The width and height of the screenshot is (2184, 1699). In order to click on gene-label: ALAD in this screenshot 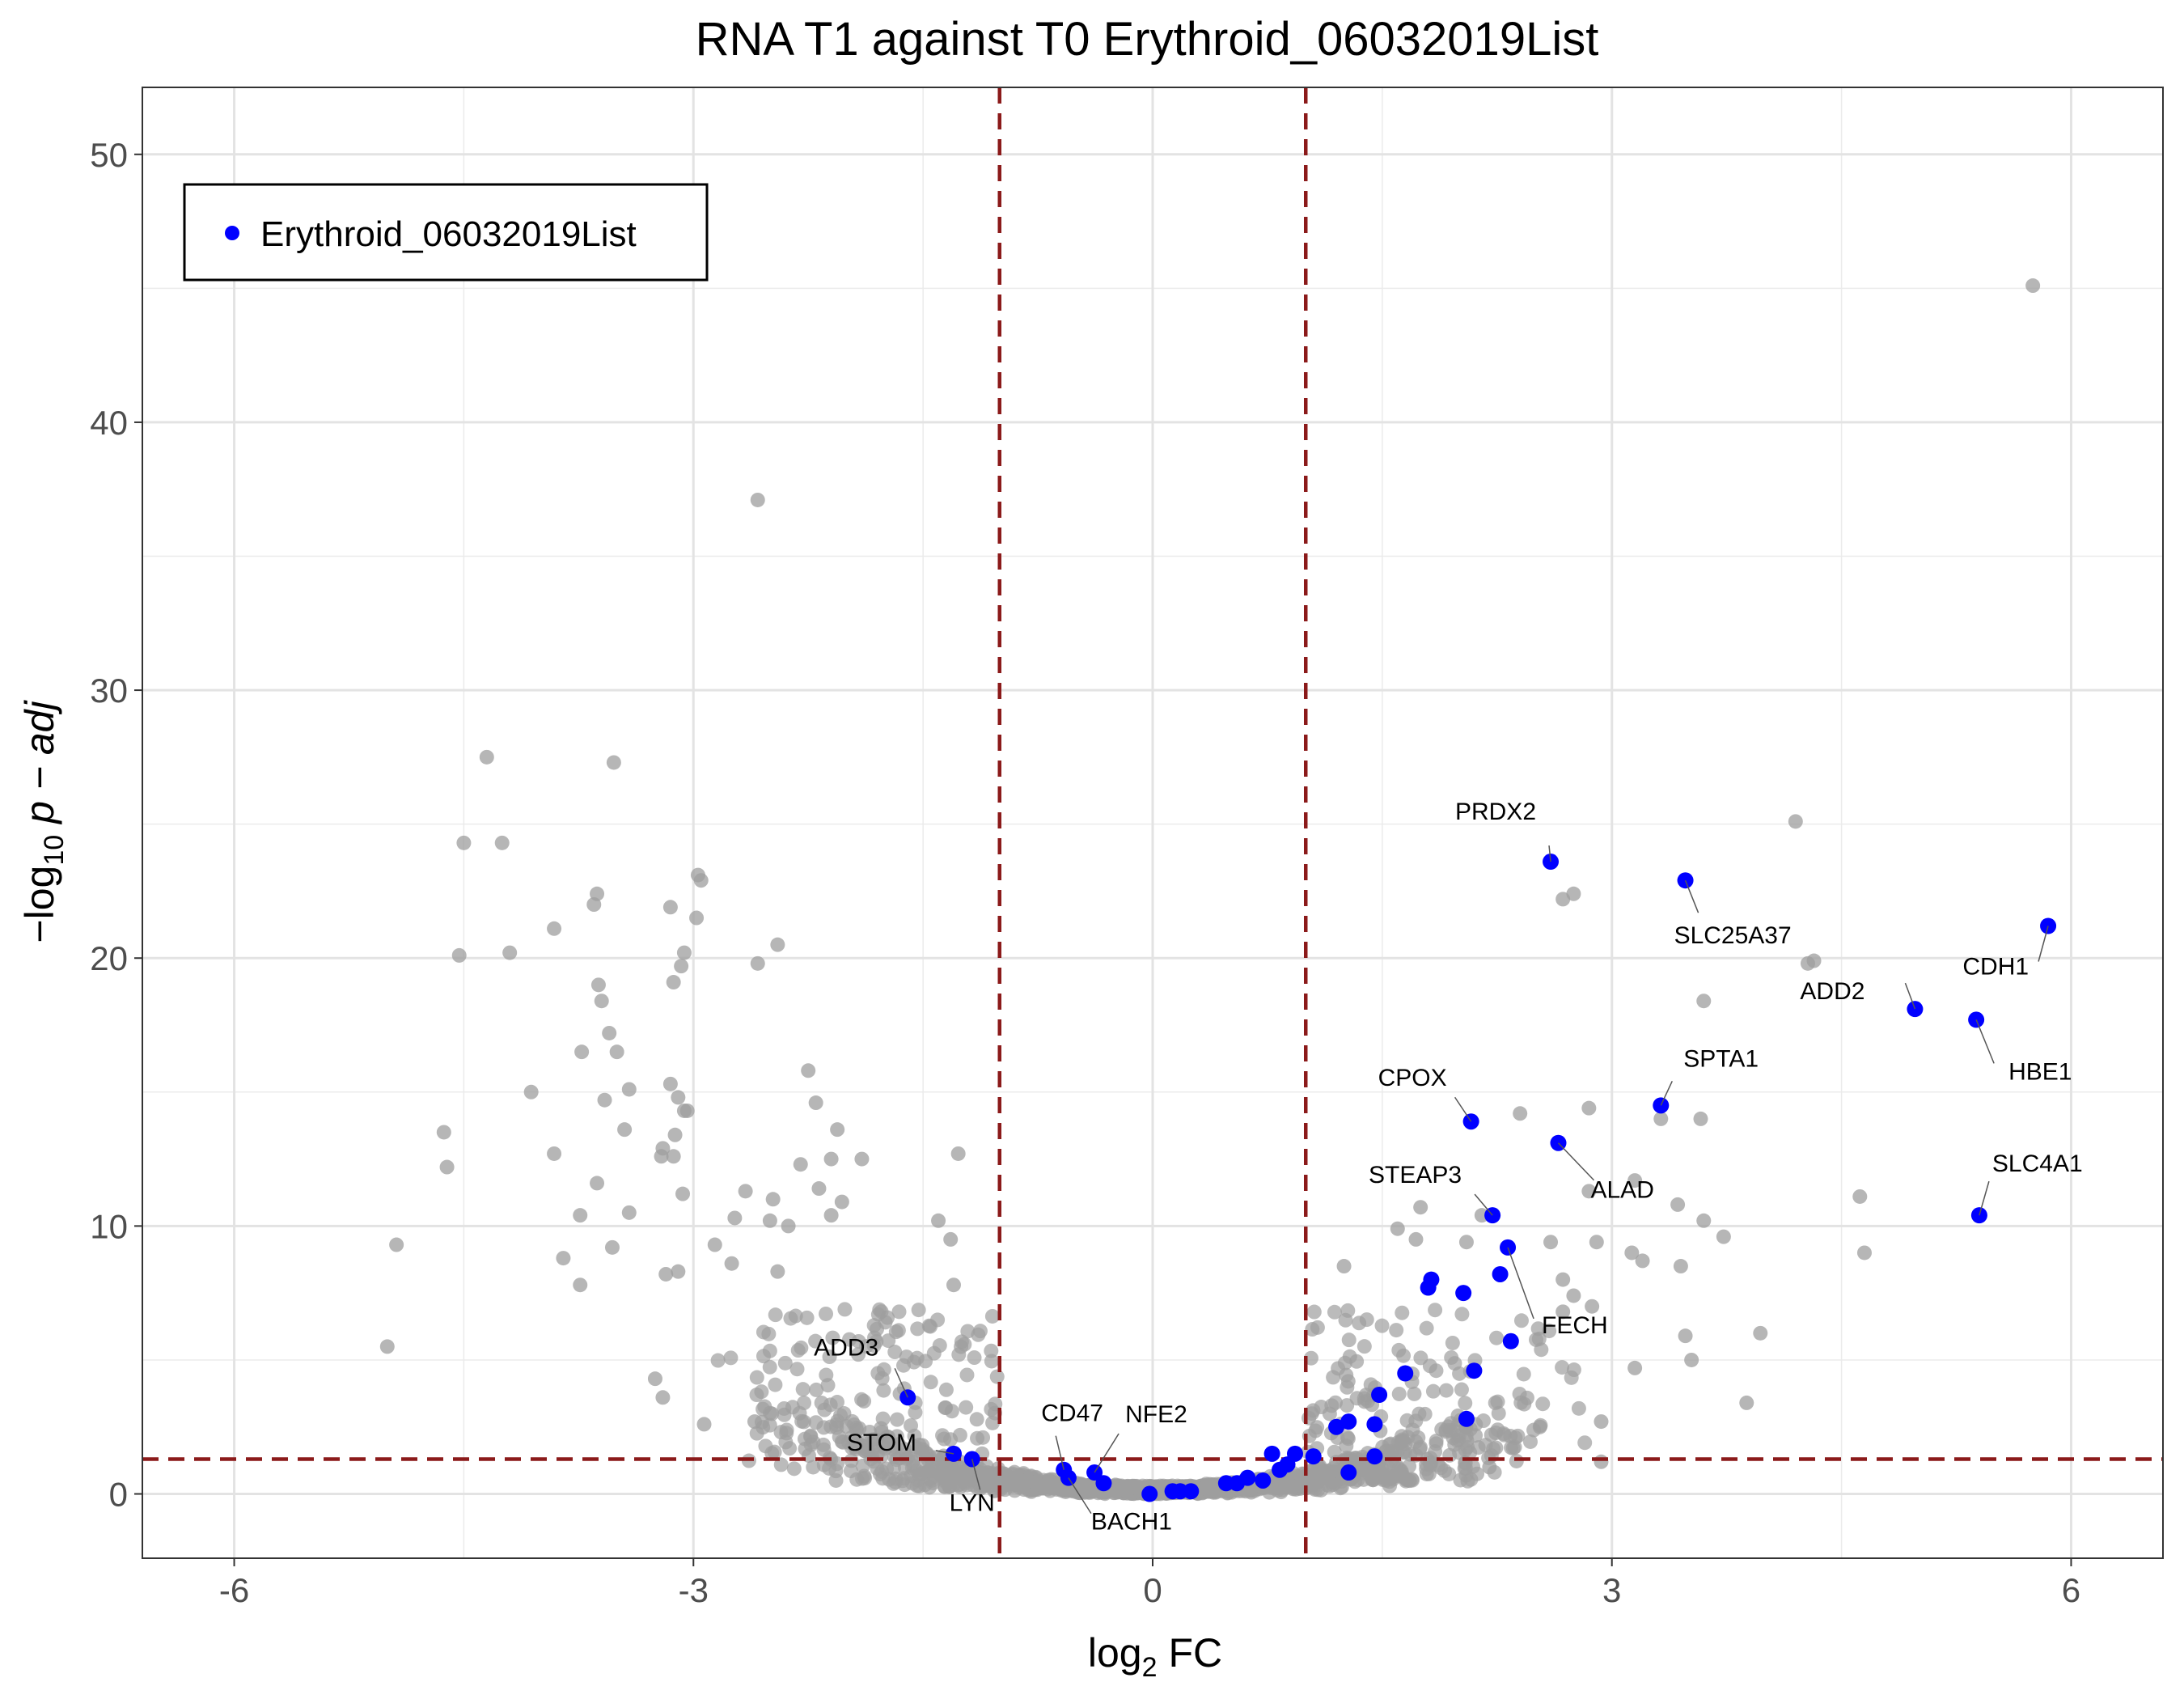, I will do `click(1621, 1190)`.